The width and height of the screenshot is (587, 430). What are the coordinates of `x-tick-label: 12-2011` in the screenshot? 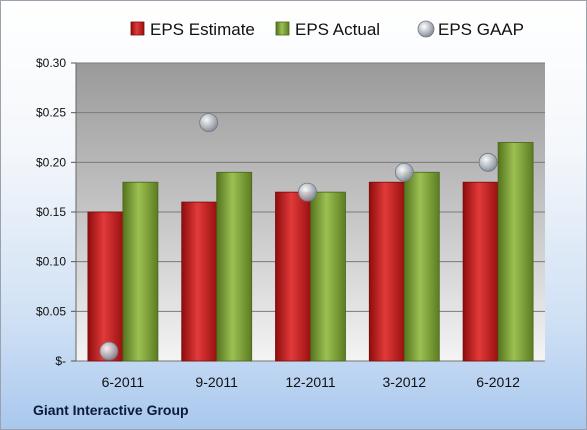 It's located at (310, 382).